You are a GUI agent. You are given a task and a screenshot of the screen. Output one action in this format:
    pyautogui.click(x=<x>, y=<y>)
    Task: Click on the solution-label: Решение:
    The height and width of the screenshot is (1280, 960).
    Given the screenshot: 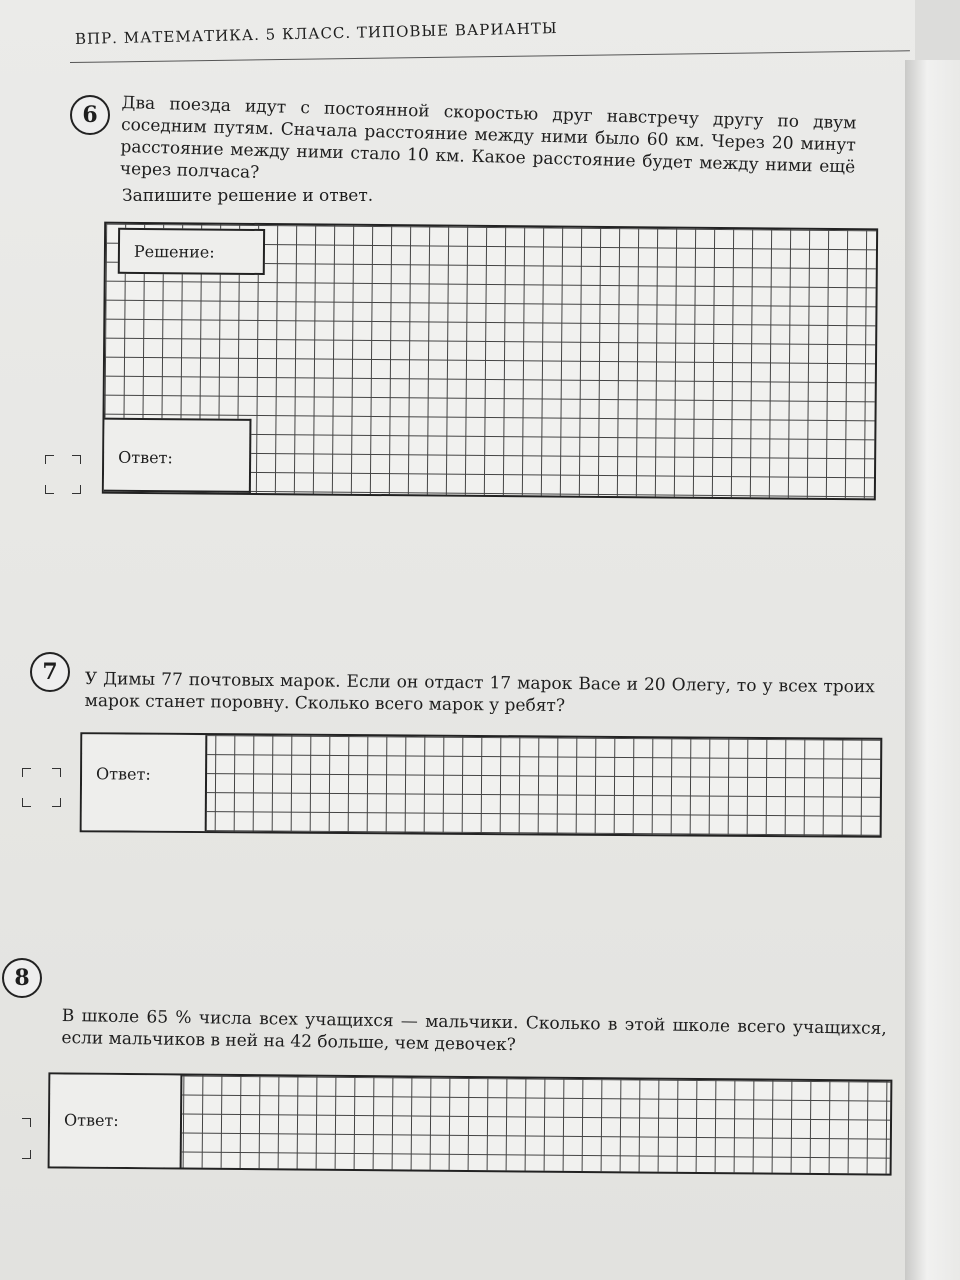 What is the action you would take?
    pyautogui.click(x=191, y=251)
    